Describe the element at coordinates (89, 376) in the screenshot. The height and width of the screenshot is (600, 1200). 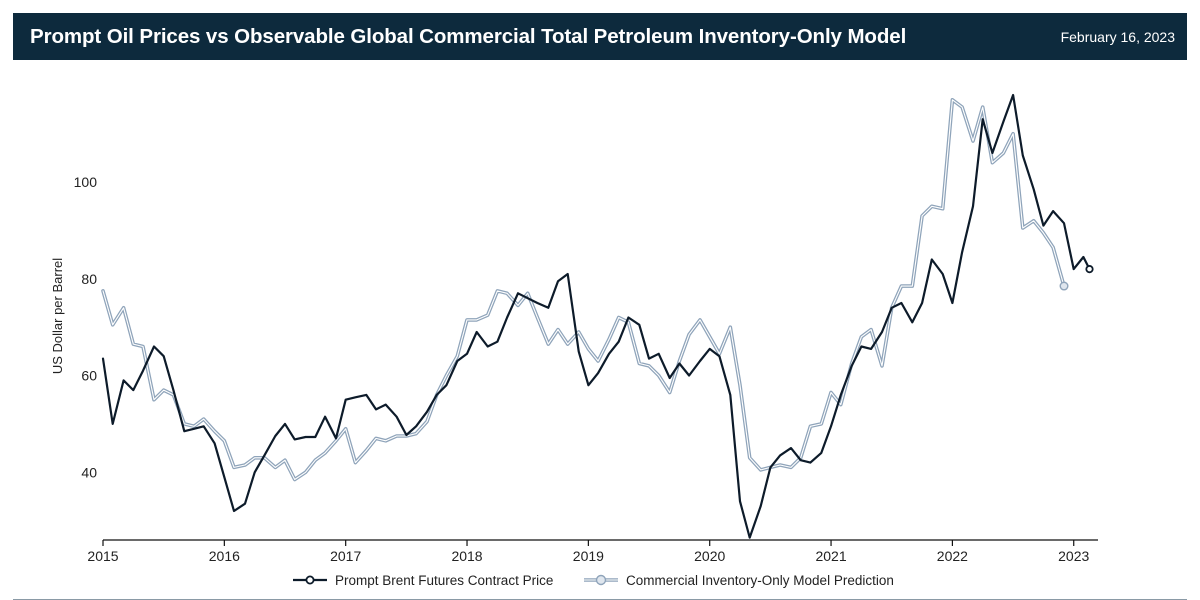
I see `y-tick-label: 60` at that location.